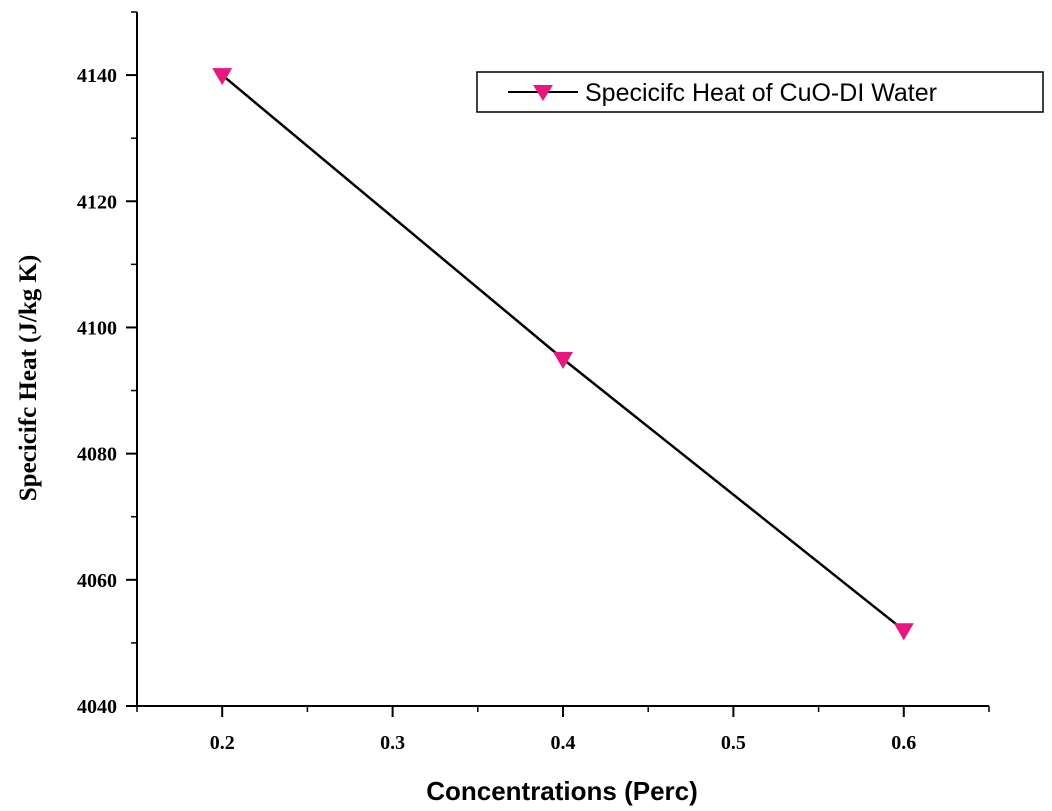  Describe the element at coordinates (222, 743) in the screenshot. I see `x-tick-label: 0.2` at that location.